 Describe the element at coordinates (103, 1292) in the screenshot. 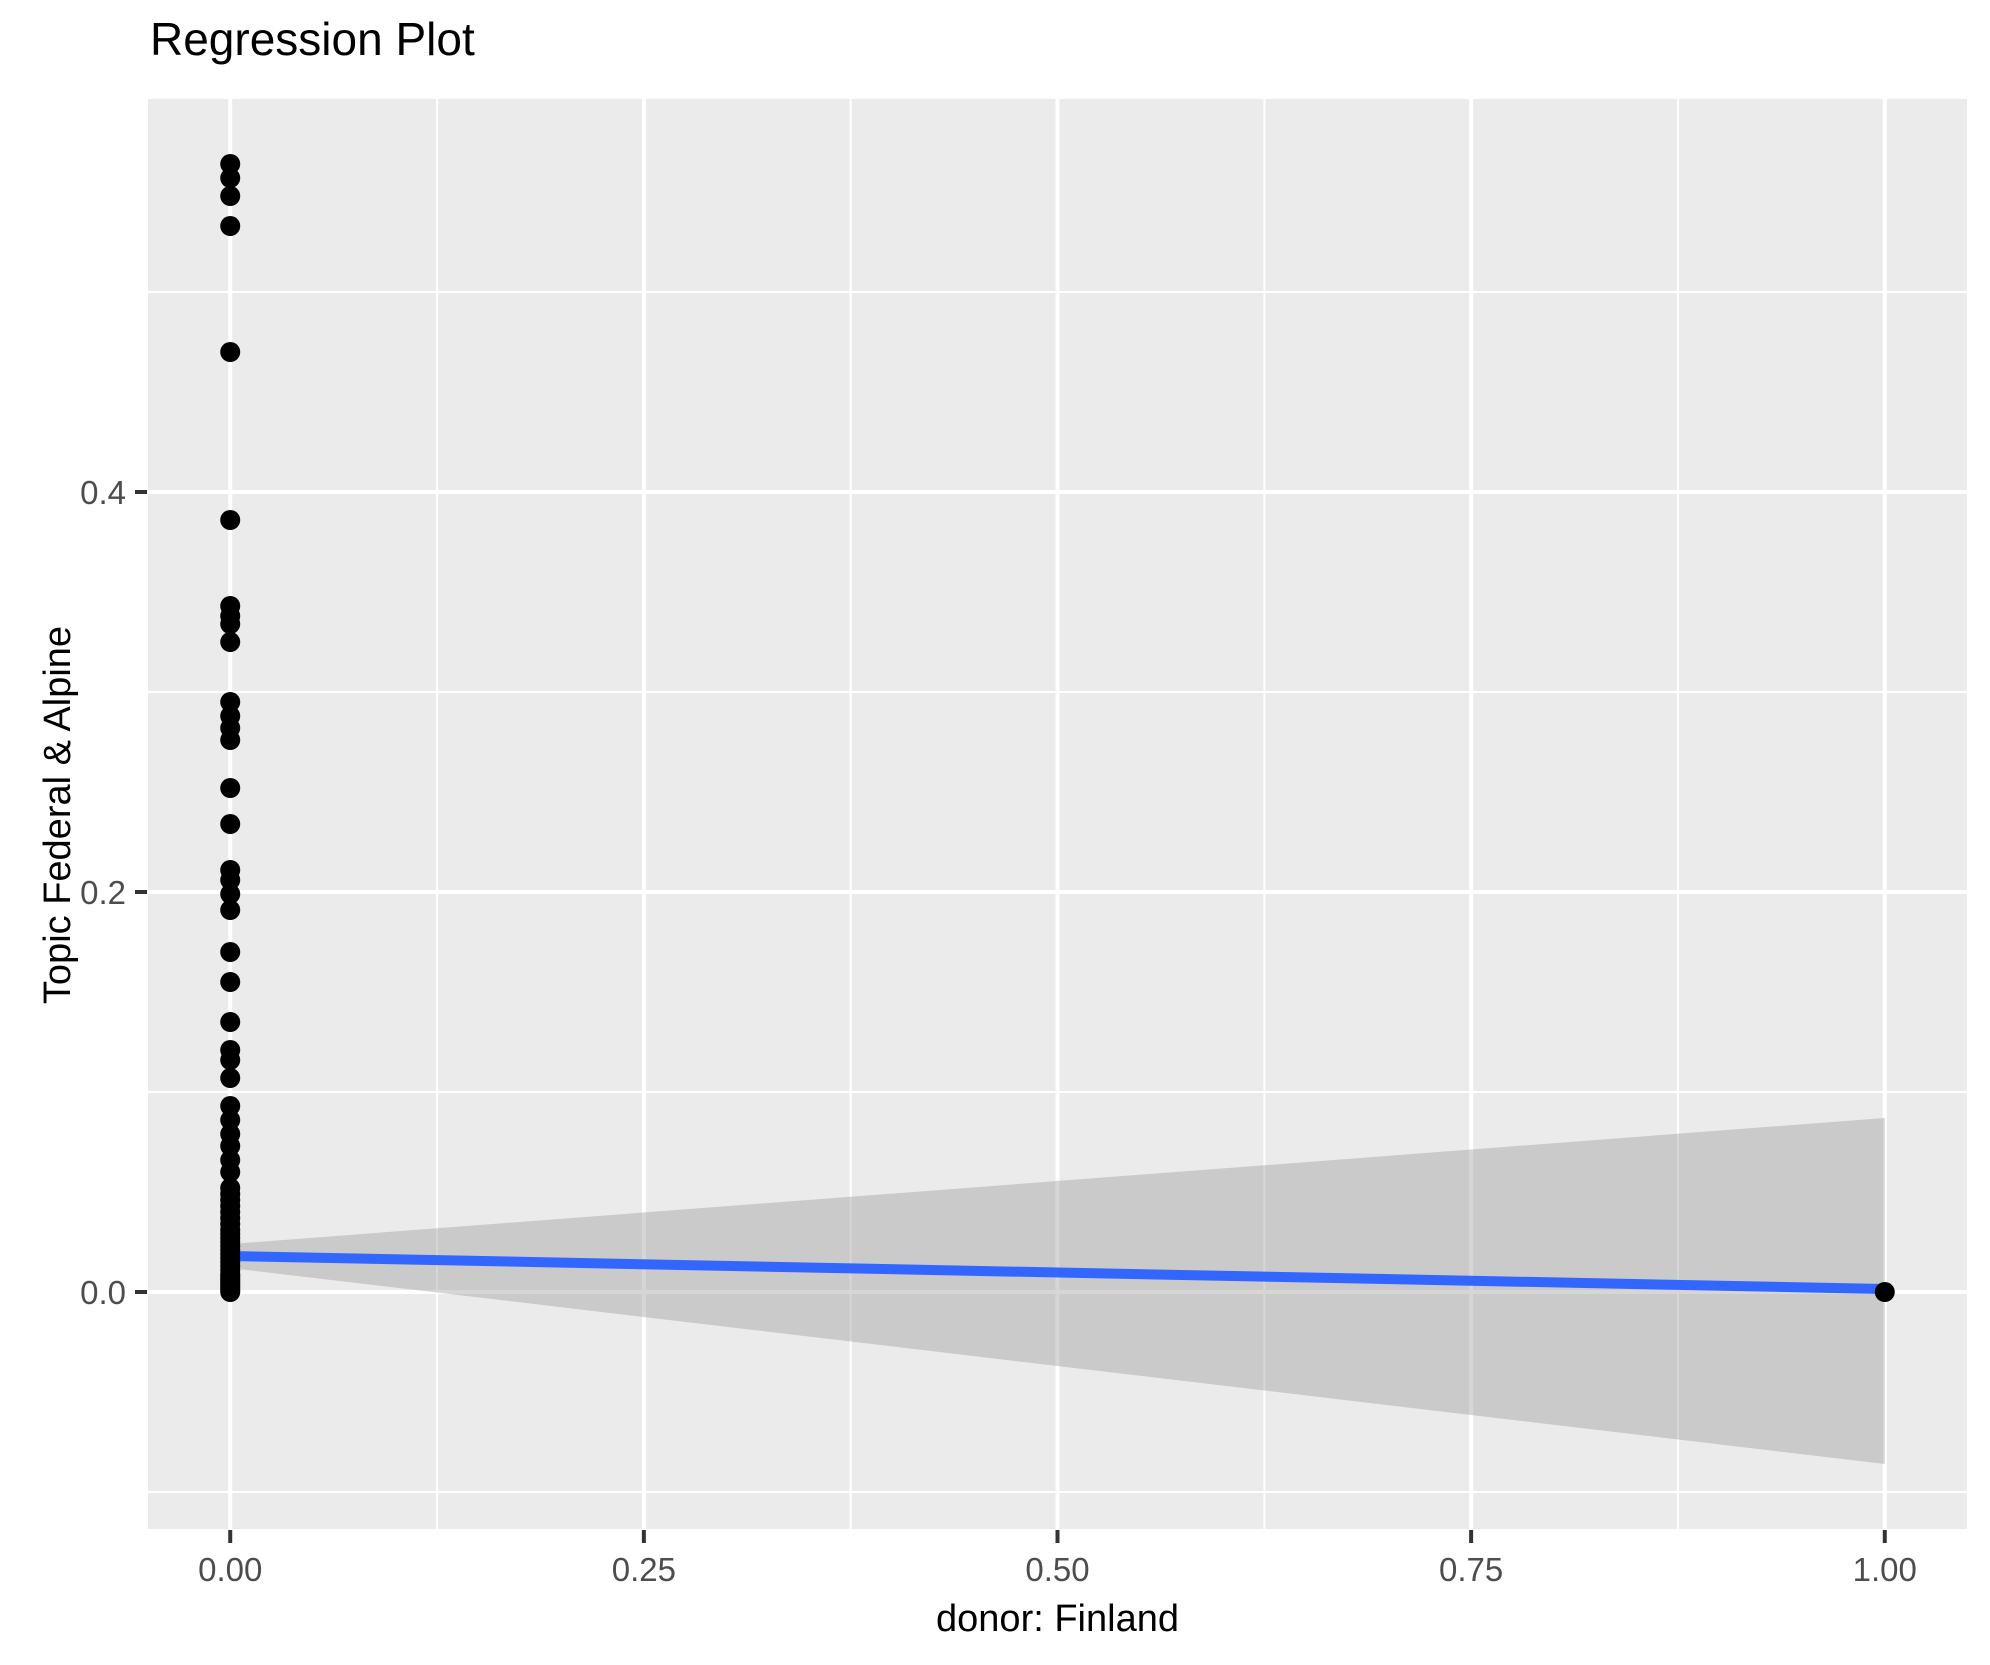

I see `y-tick-label: 0.0` at that location.